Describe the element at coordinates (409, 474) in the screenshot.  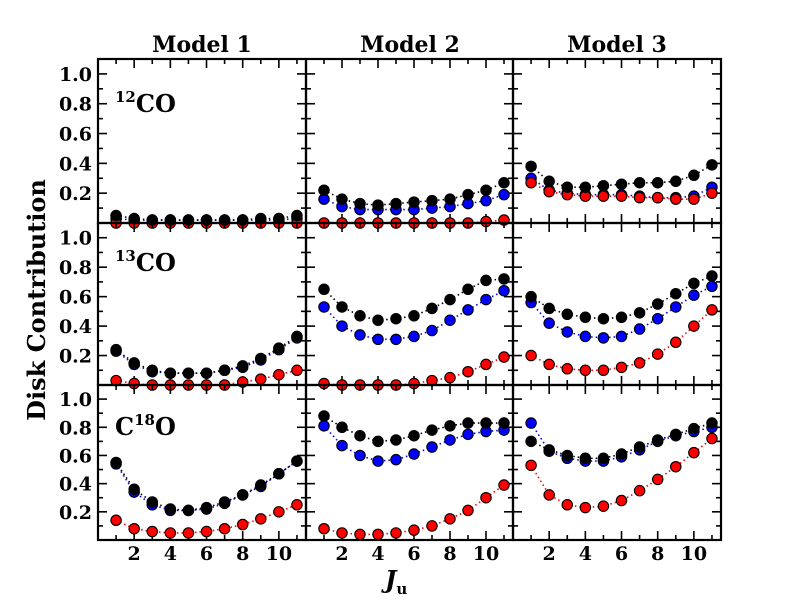
I see `panel-c18o-model-2: 2 4 6 8 10` at that location.